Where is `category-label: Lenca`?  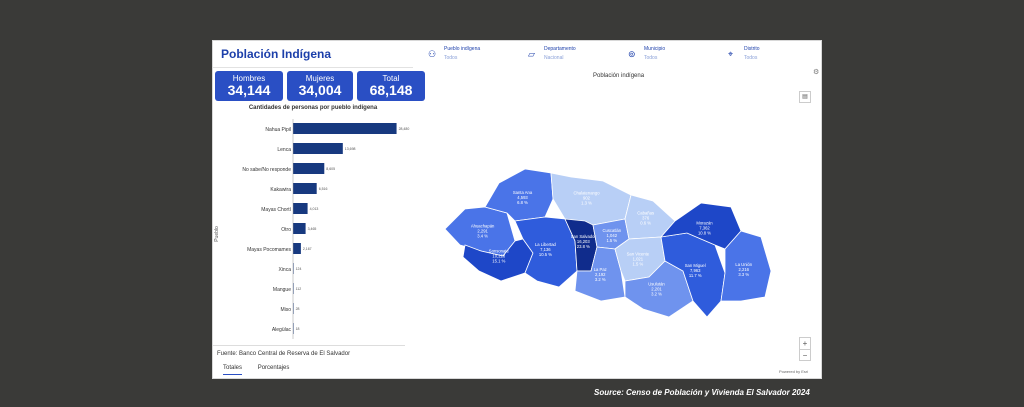
category-label: Lenca is located at coordinates (284, 150).